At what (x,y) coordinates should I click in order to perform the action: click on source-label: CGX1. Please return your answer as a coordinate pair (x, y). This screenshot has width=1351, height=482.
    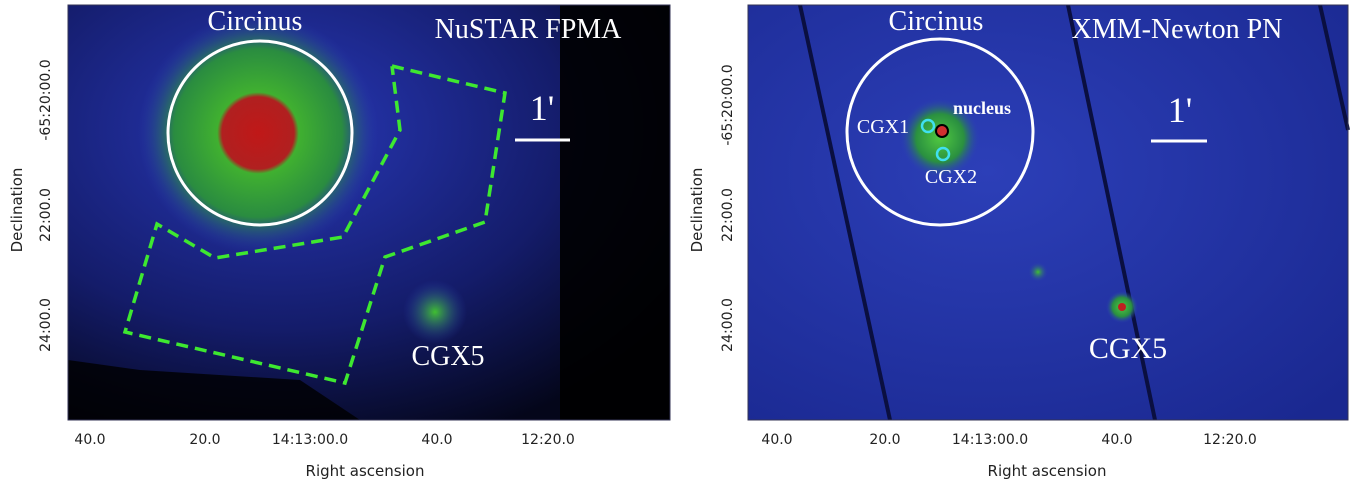
    Looking at the image, I should click on (883, 127).